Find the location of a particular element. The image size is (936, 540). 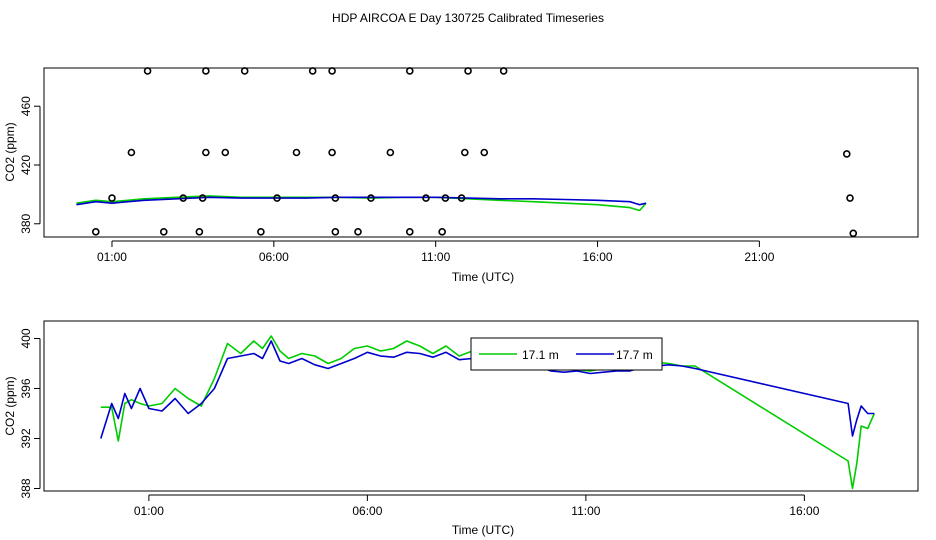

x-axis-label-top: Time (UTC) is located at coordinates (483, 277).